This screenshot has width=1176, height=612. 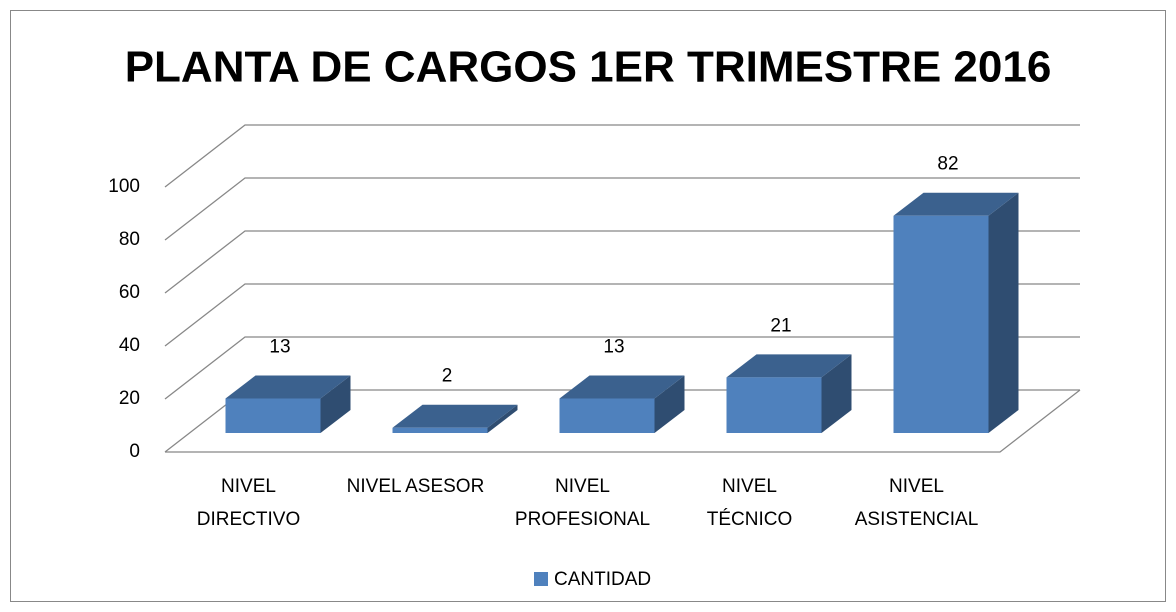 What do you see at coordinates (947, 164) in the screenshot?
I see `data-label: 82` at bounding box center [947, 164].